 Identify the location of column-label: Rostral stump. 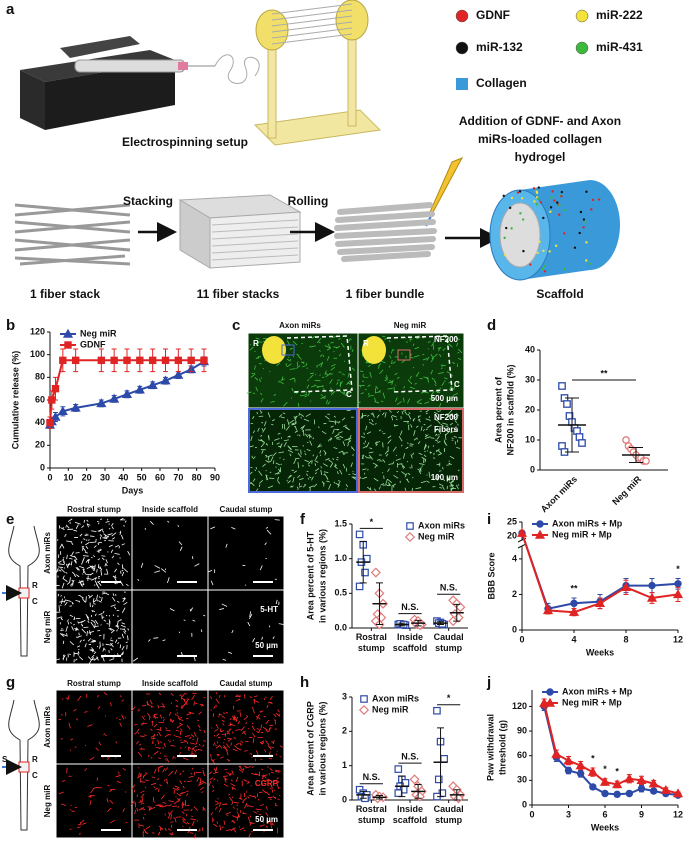
(94, 683).